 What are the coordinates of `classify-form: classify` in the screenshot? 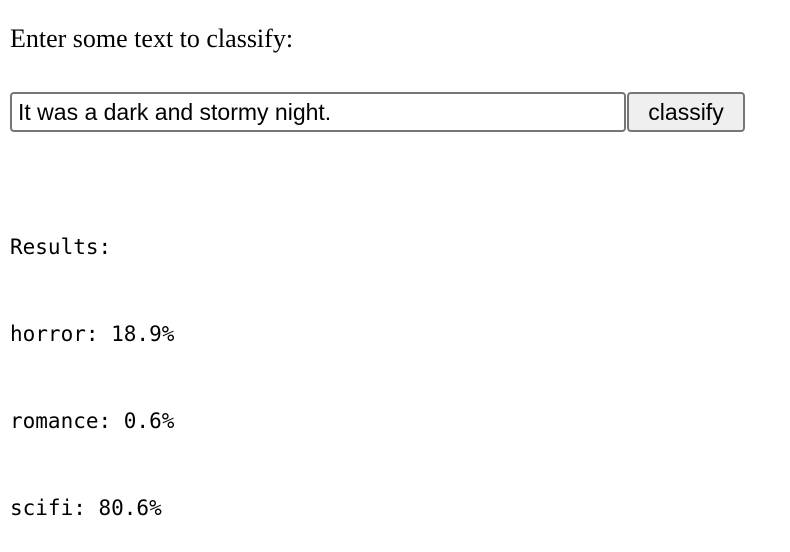 It's located at (377, 112).